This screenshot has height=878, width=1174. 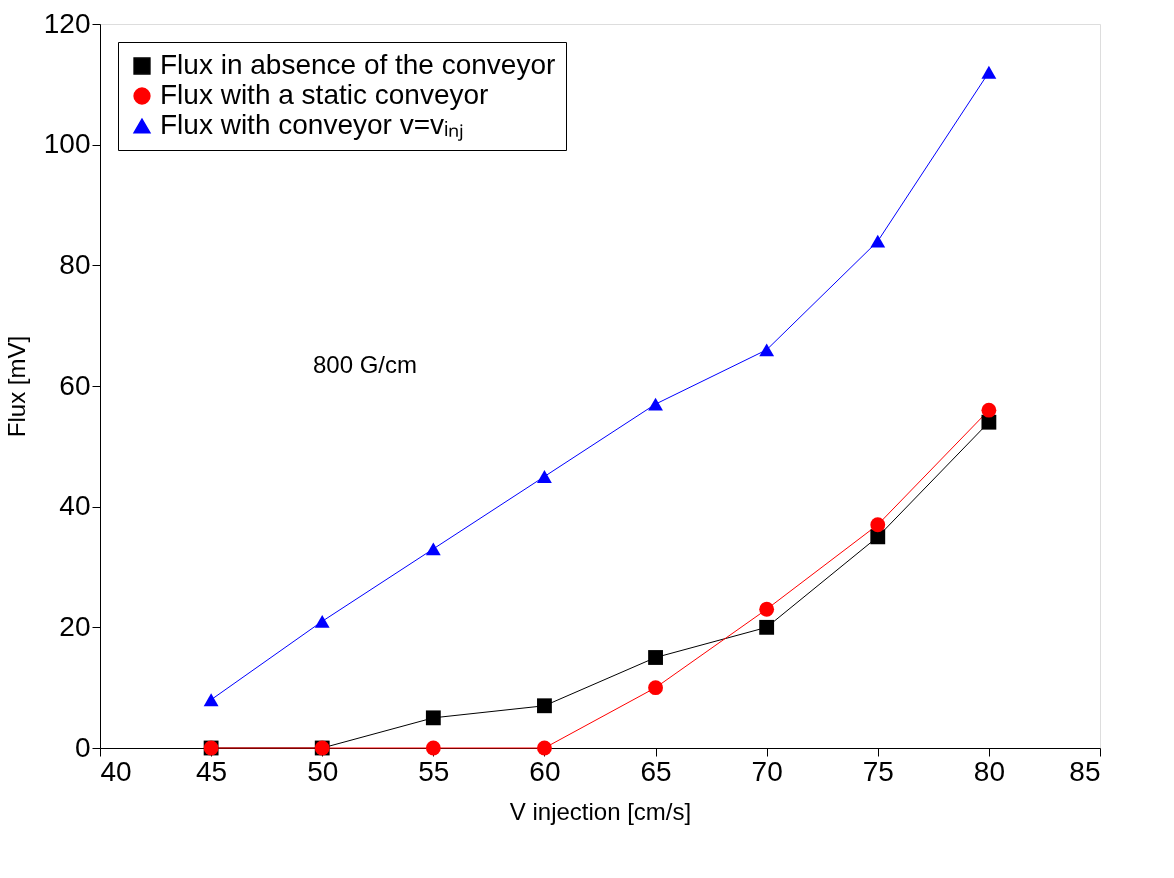 I want to click on x-tick-label: 65, so click(x=656, y=771).